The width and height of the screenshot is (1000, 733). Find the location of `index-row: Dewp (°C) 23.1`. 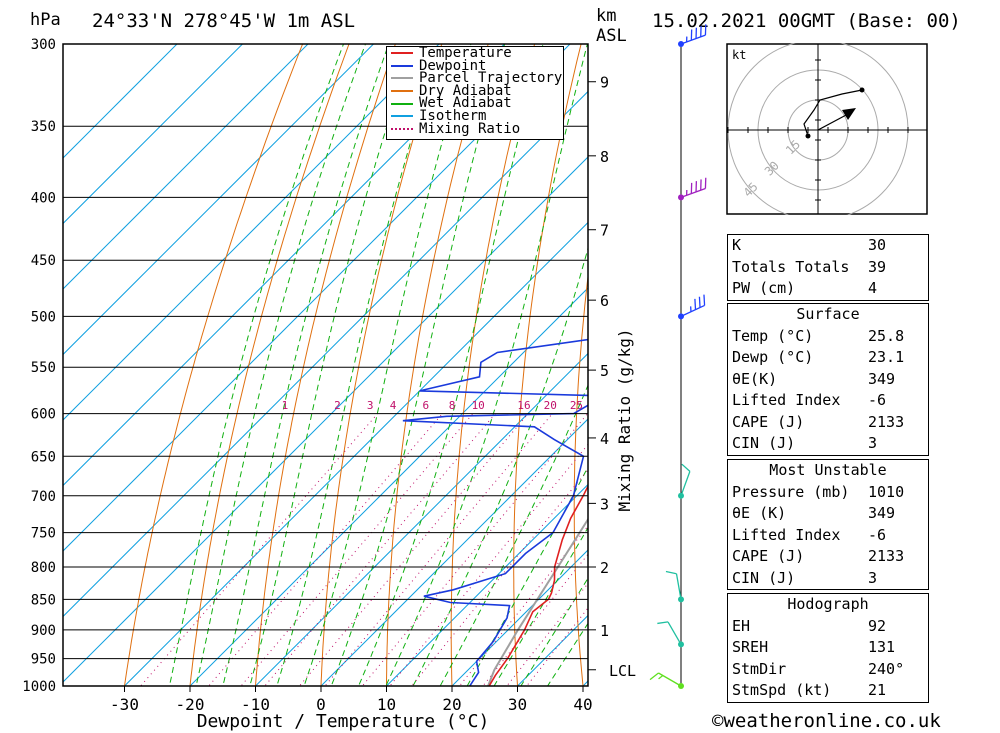

index-row: Dewp (°C) 23.1 is located at coordinates (828, 358).